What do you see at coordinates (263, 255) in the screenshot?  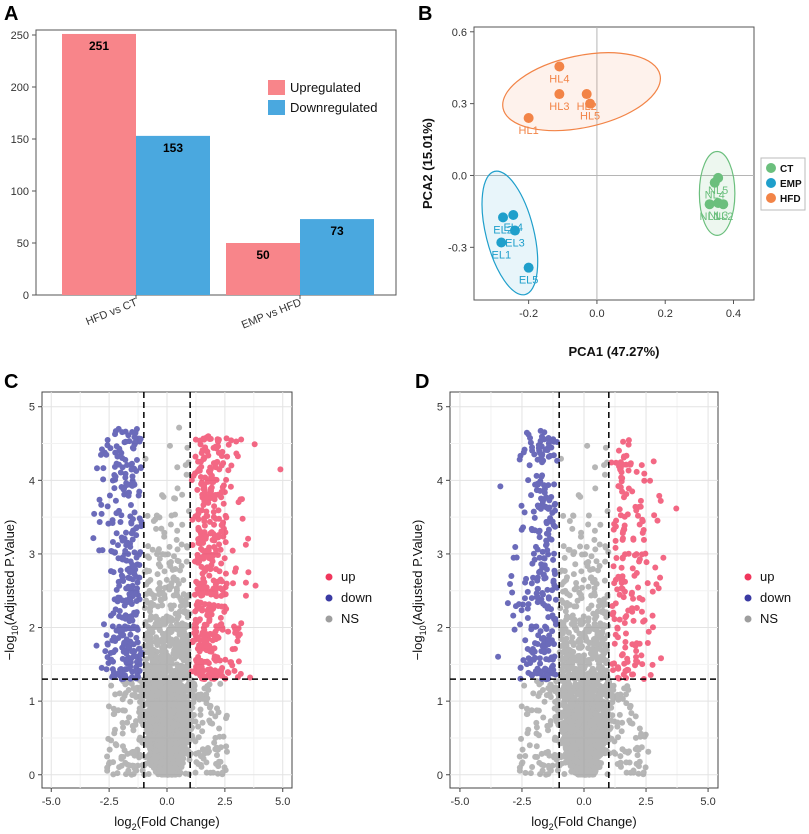 I see `bar-value-label: 50` at bounding box center [263, 255].